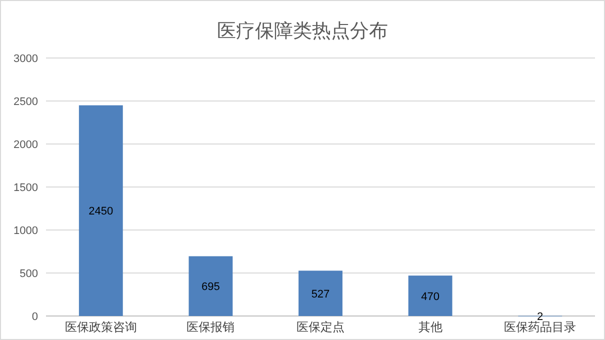 Image resolution: width=605 pixels, height=340 pixels. I want to click on y-tick-label: 1000, so click(26, 231).